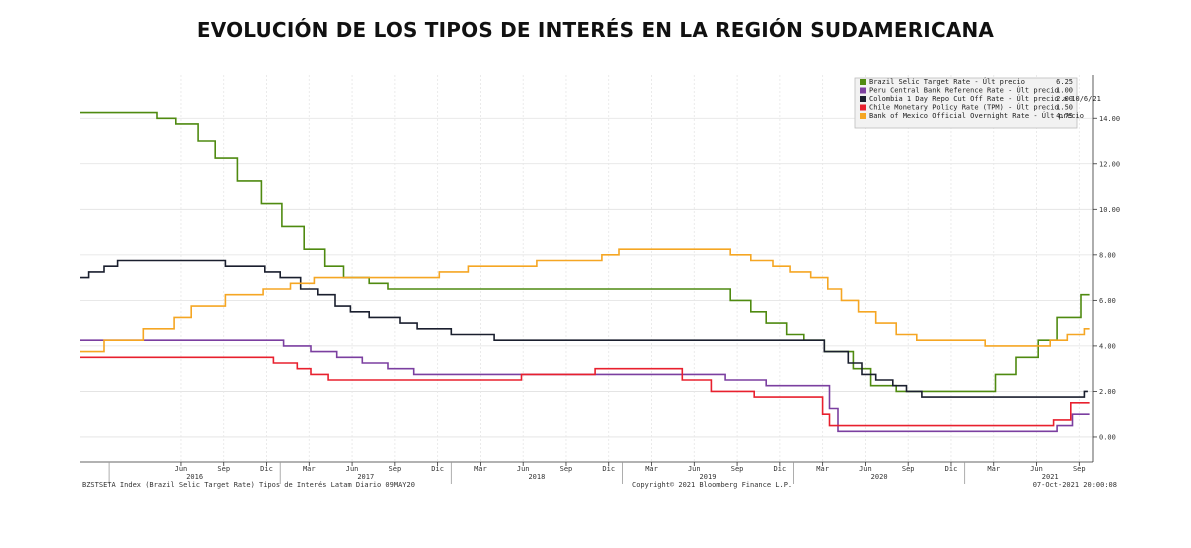 The width and height of the screenshot is (1191, 548). Describe the element at coordinates (1064, 116) in the screenshot. I see `legend-value: 4.75` at that location.